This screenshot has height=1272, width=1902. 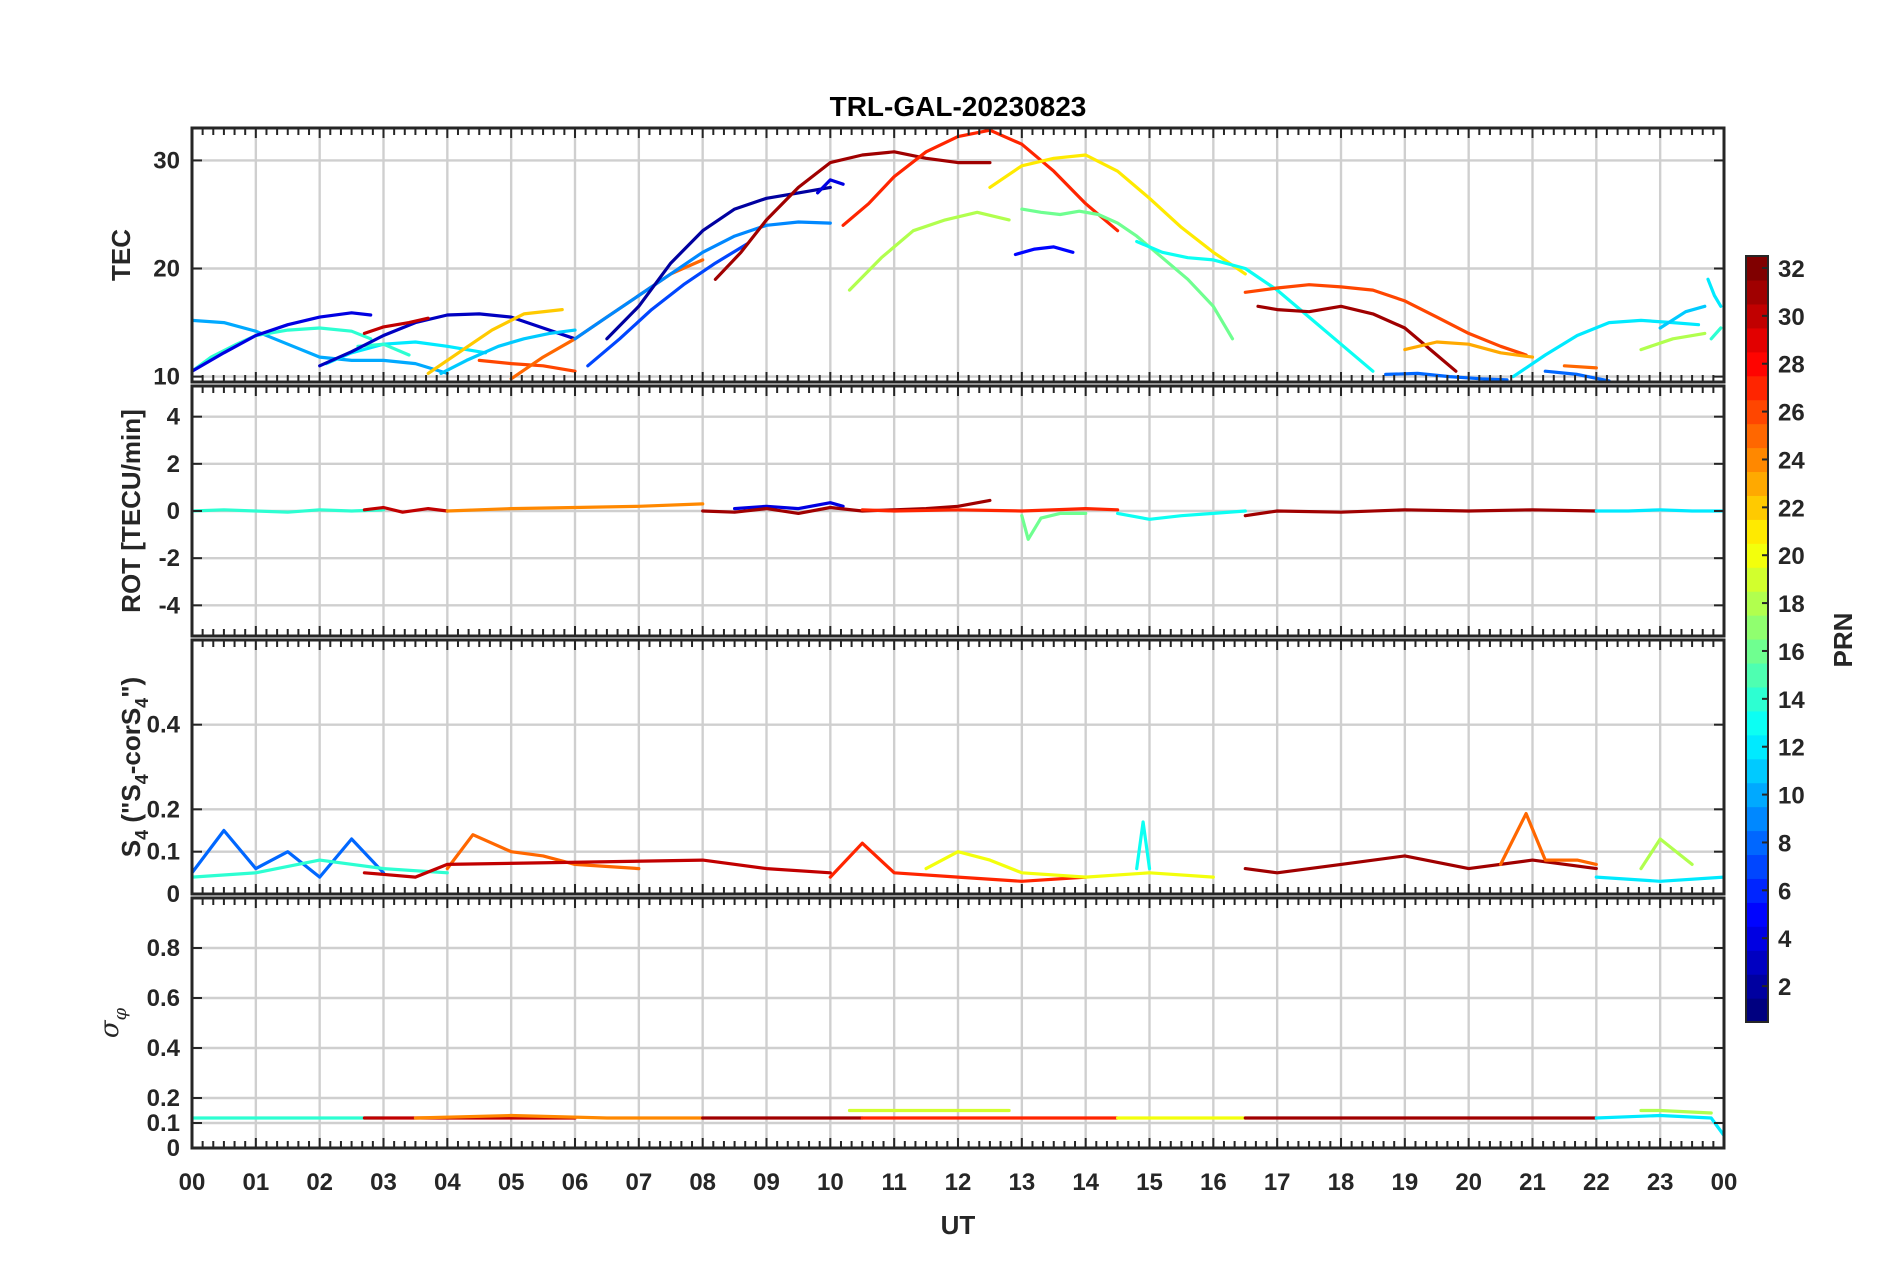 What do you see at coordinates (1277, 1182) in the screenshot?
I see `x-tick-label: 17` at bounding box center [1277, 1182].